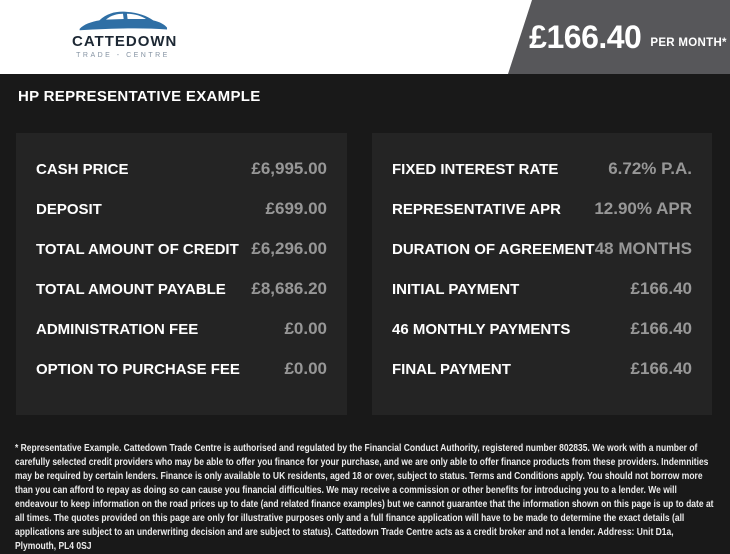  What do you see at coordinates (69, 209) in the screenshot?
I see `finance-row-label: DEPOSIT` at bounding box center [69, 209].